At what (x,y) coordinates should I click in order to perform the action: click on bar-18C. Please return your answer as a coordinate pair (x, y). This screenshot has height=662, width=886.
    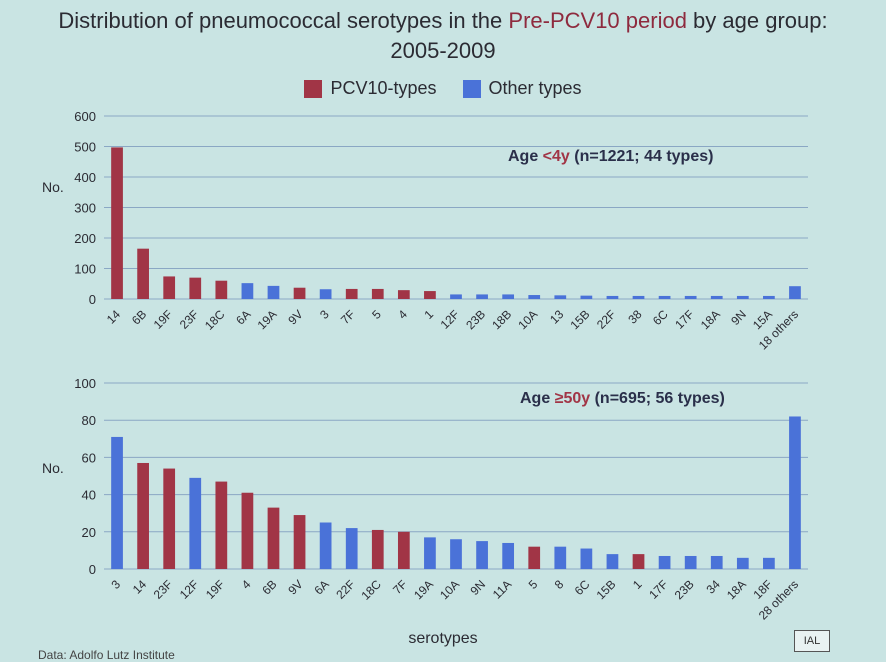
    Looking at the image, I should click on (377, 549).